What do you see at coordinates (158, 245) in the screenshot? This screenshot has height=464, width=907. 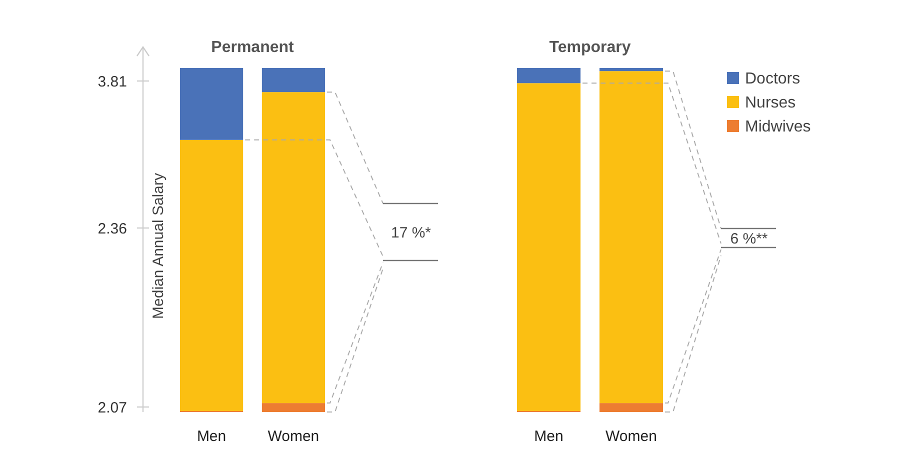 I see `y-axis-title: Median Annual Salary` at bounding box center [158, 245].